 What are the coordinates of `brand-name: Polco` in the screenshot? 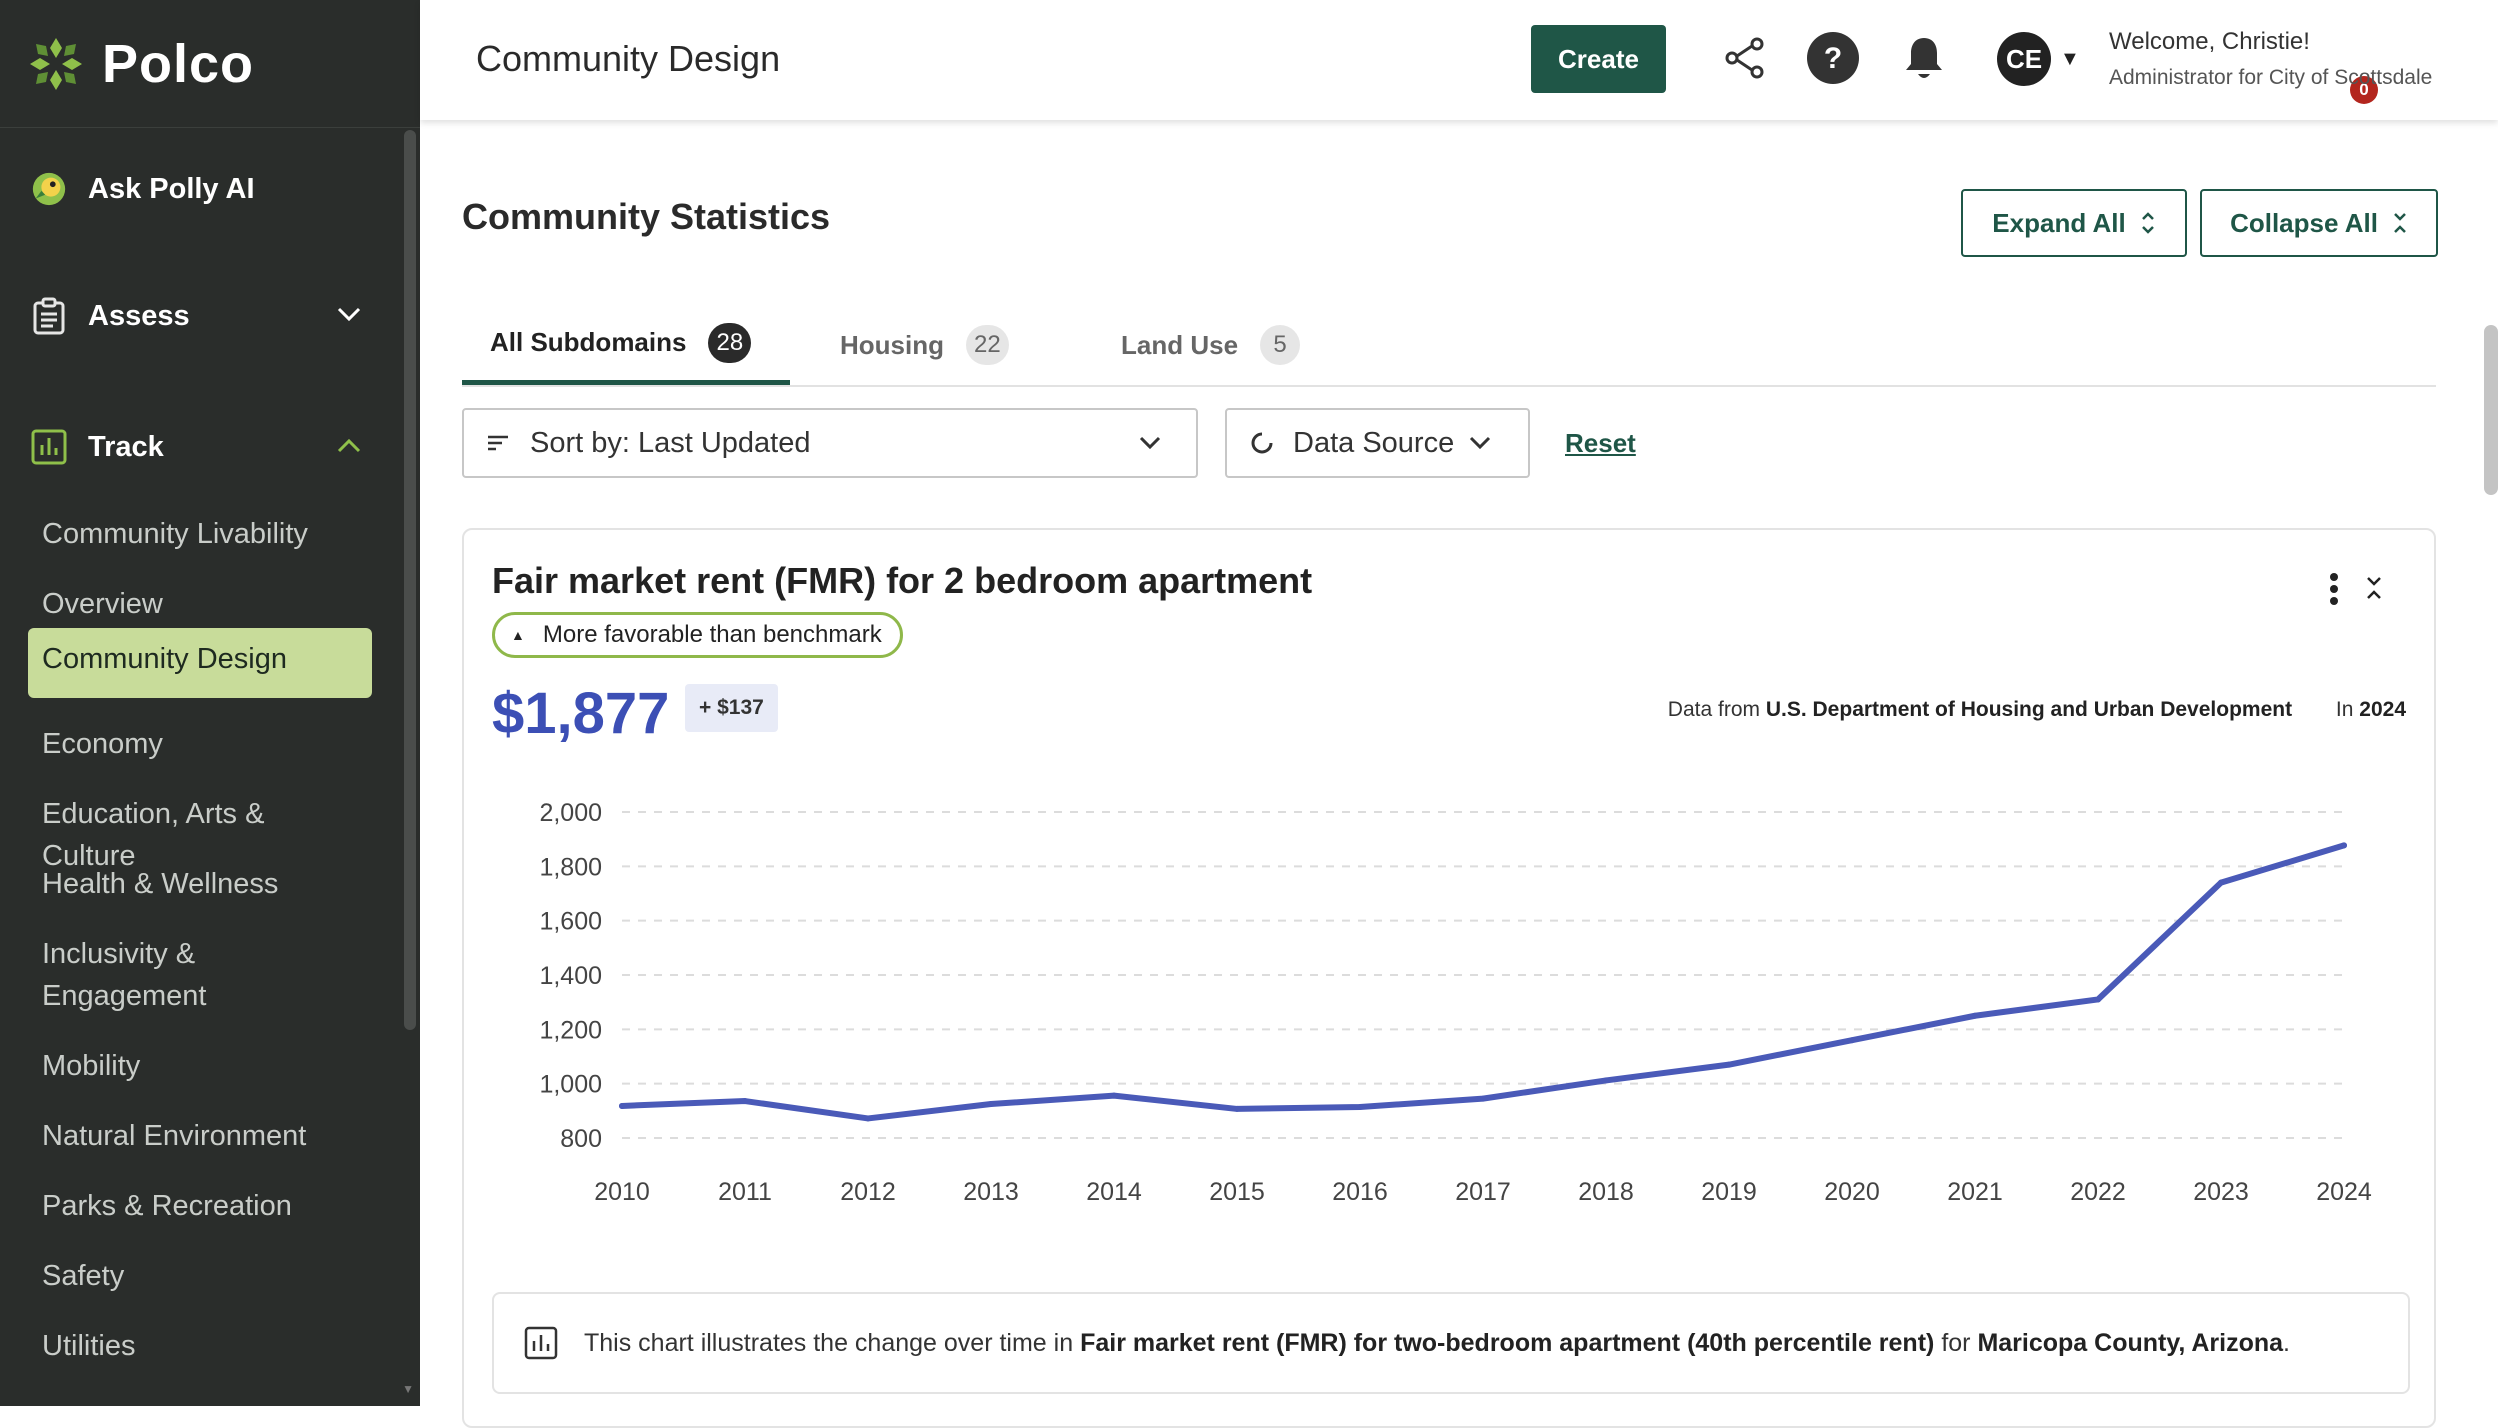 It's located at (178, 63).